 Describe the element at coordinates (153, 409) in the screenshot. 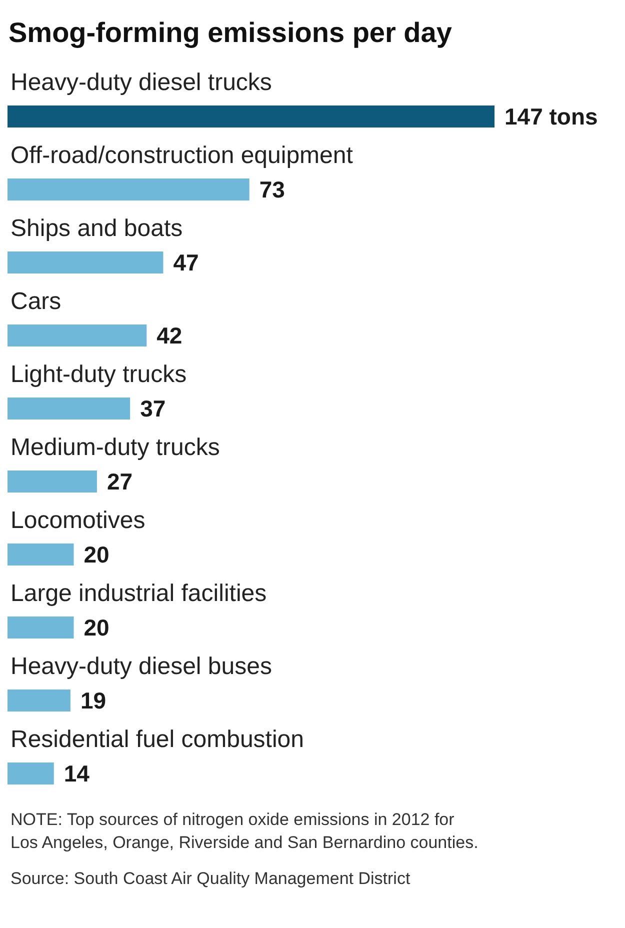

I see `data-label: 37` at that location.